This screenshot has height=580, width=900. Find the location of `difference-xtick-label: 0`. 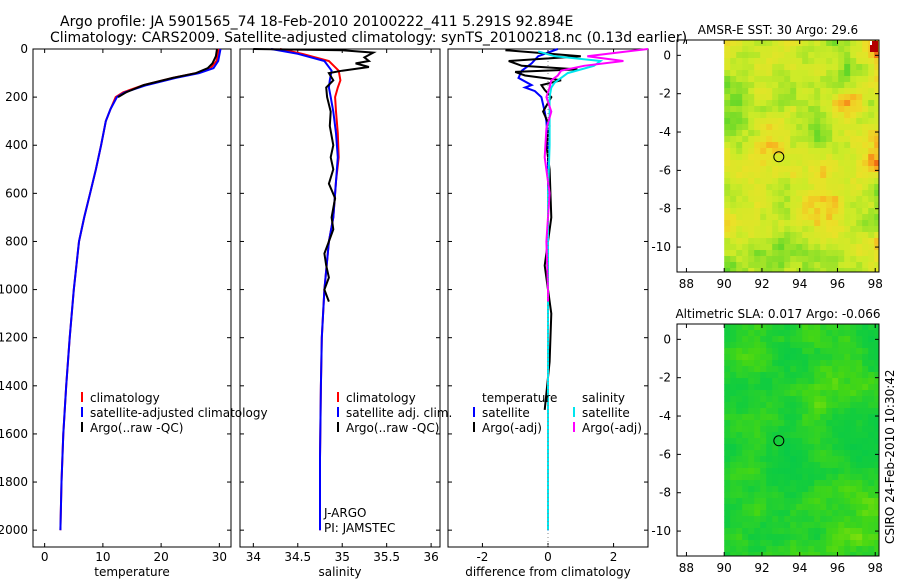

difference-xtick-label: 0 is located at coordinates (548, 557).